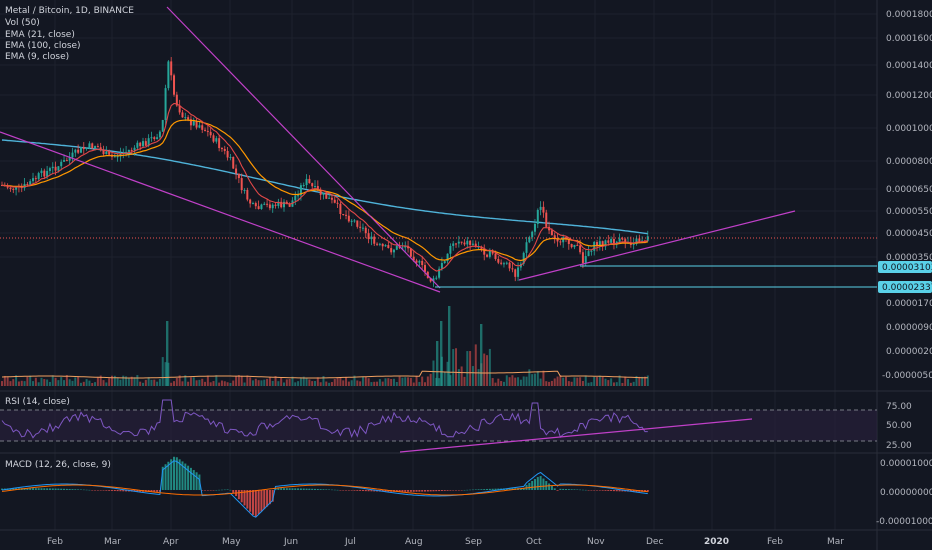  I want to click on macd-tick: 0.00001000, so click(906, 464).